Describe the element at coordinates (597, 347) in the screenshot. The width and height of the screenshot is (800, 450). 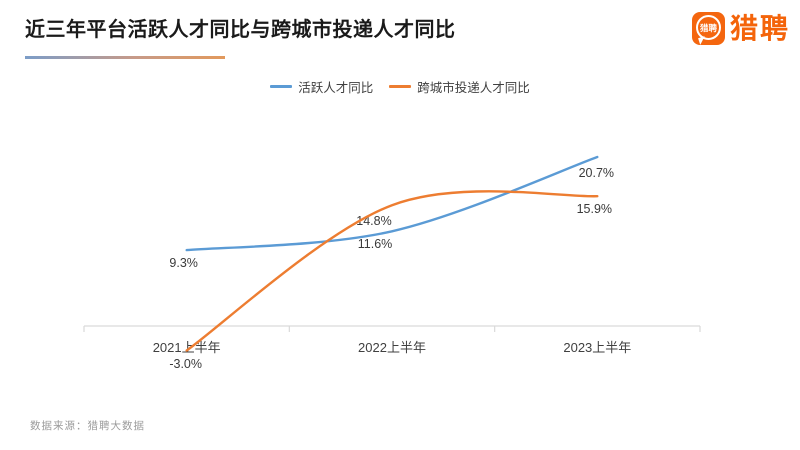
I see `x-axis-label-2023: 2023上半年` at that location.